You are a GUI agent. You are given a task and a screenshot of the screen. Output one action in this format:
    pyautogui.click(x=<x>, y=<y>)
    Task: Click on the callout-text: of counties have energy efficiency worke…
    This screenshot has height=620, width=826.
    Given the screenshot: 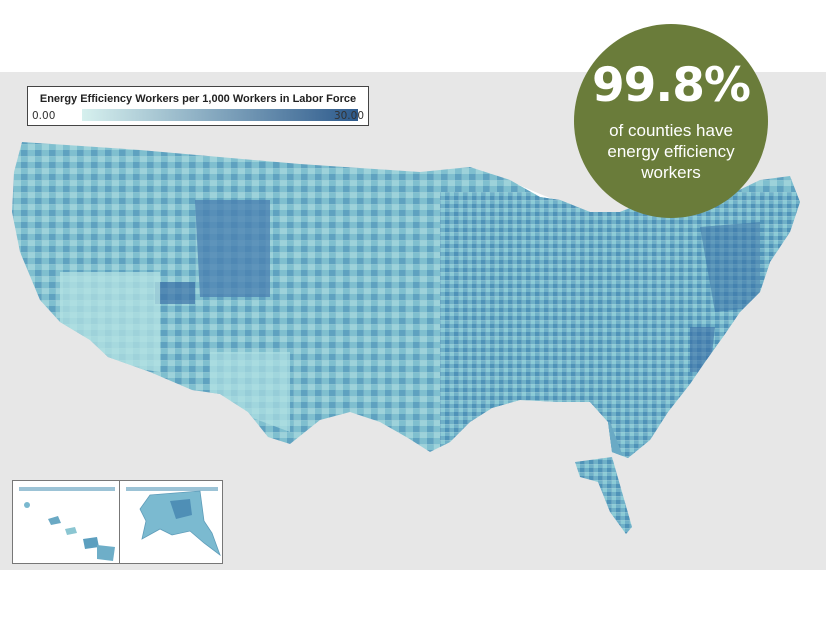 What is the action you would take?
    pyautogui.click(x=671, y=151)
    